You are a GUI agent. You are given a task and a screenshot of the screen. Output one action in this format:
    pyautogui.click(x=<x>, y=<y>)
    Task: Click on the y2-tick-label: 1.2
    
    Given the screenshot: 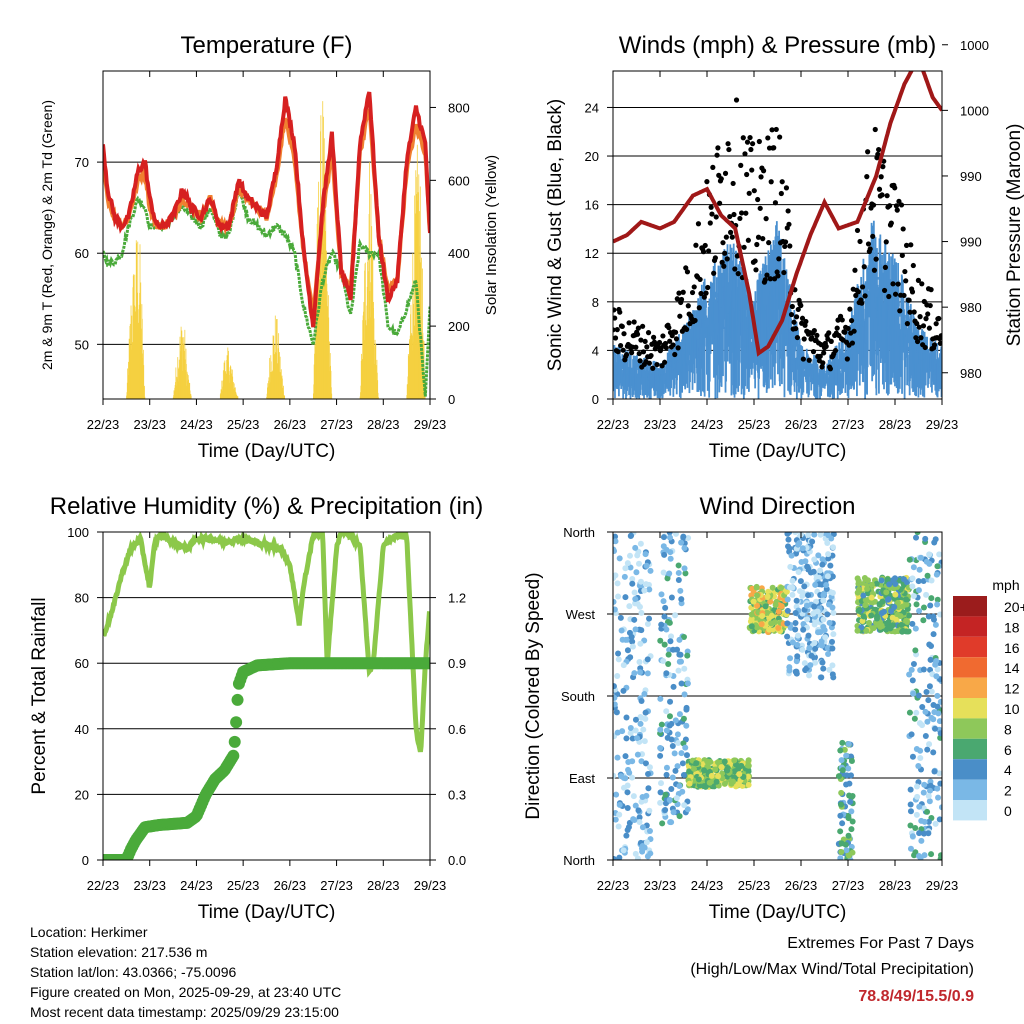 What is the action you would take?
    pyautogui.click(x=457, y=598)
    